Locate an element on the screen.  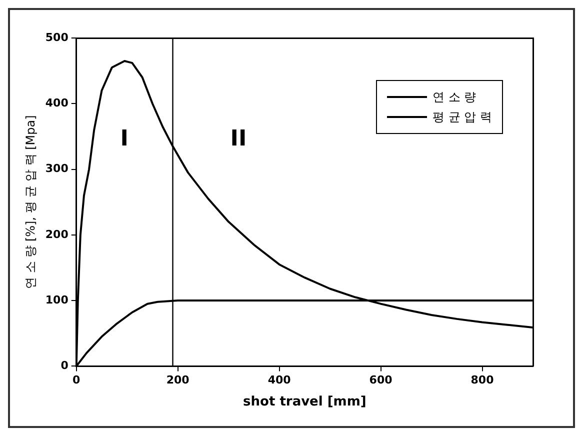
x-tick-label: 200 is located at coordinates (178, 380).